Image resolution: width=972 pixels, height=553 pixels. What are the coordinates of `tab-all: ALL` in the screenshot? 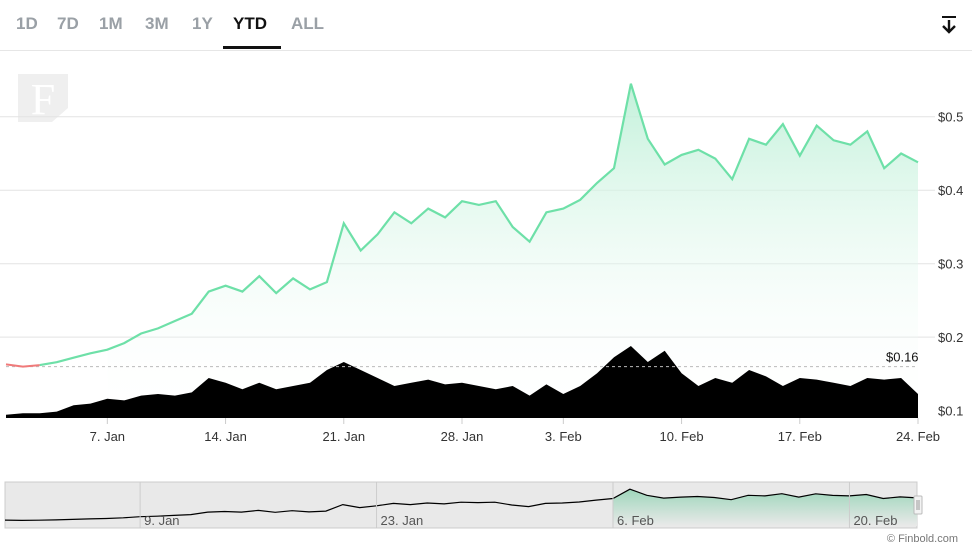 It's located at (308, 23).